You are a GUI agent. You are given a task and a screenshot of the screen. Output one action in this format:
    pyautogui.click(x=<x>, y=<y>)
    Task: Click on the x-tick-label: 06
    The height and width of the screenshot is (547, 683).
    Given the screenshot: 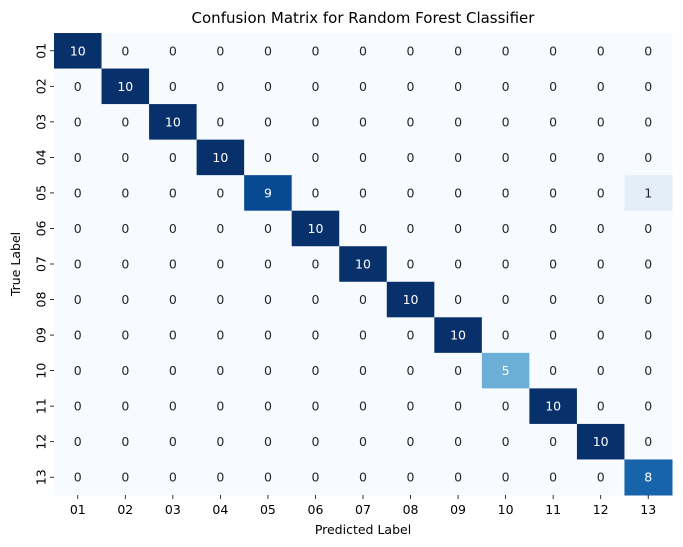 What is the action you would take?
    pyautogui.click(x=316, y=509)
    